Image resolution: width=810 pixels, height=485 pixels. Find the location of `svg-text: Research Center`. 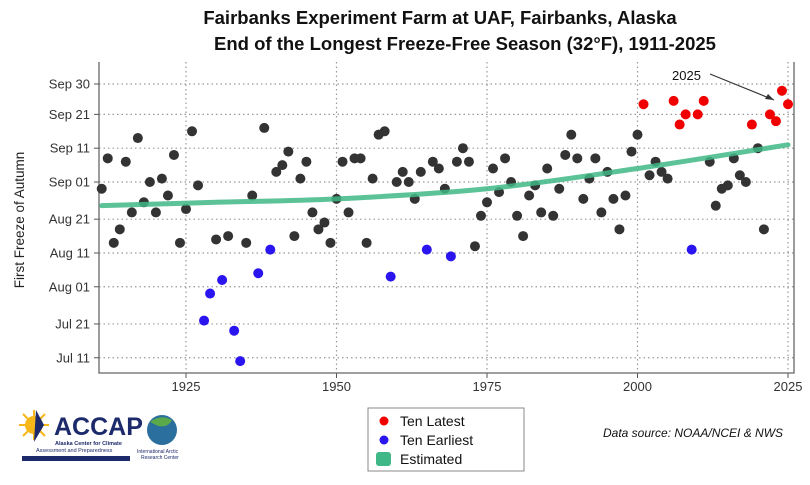

svg-text: Research Center is located at coordinates (160, 458).